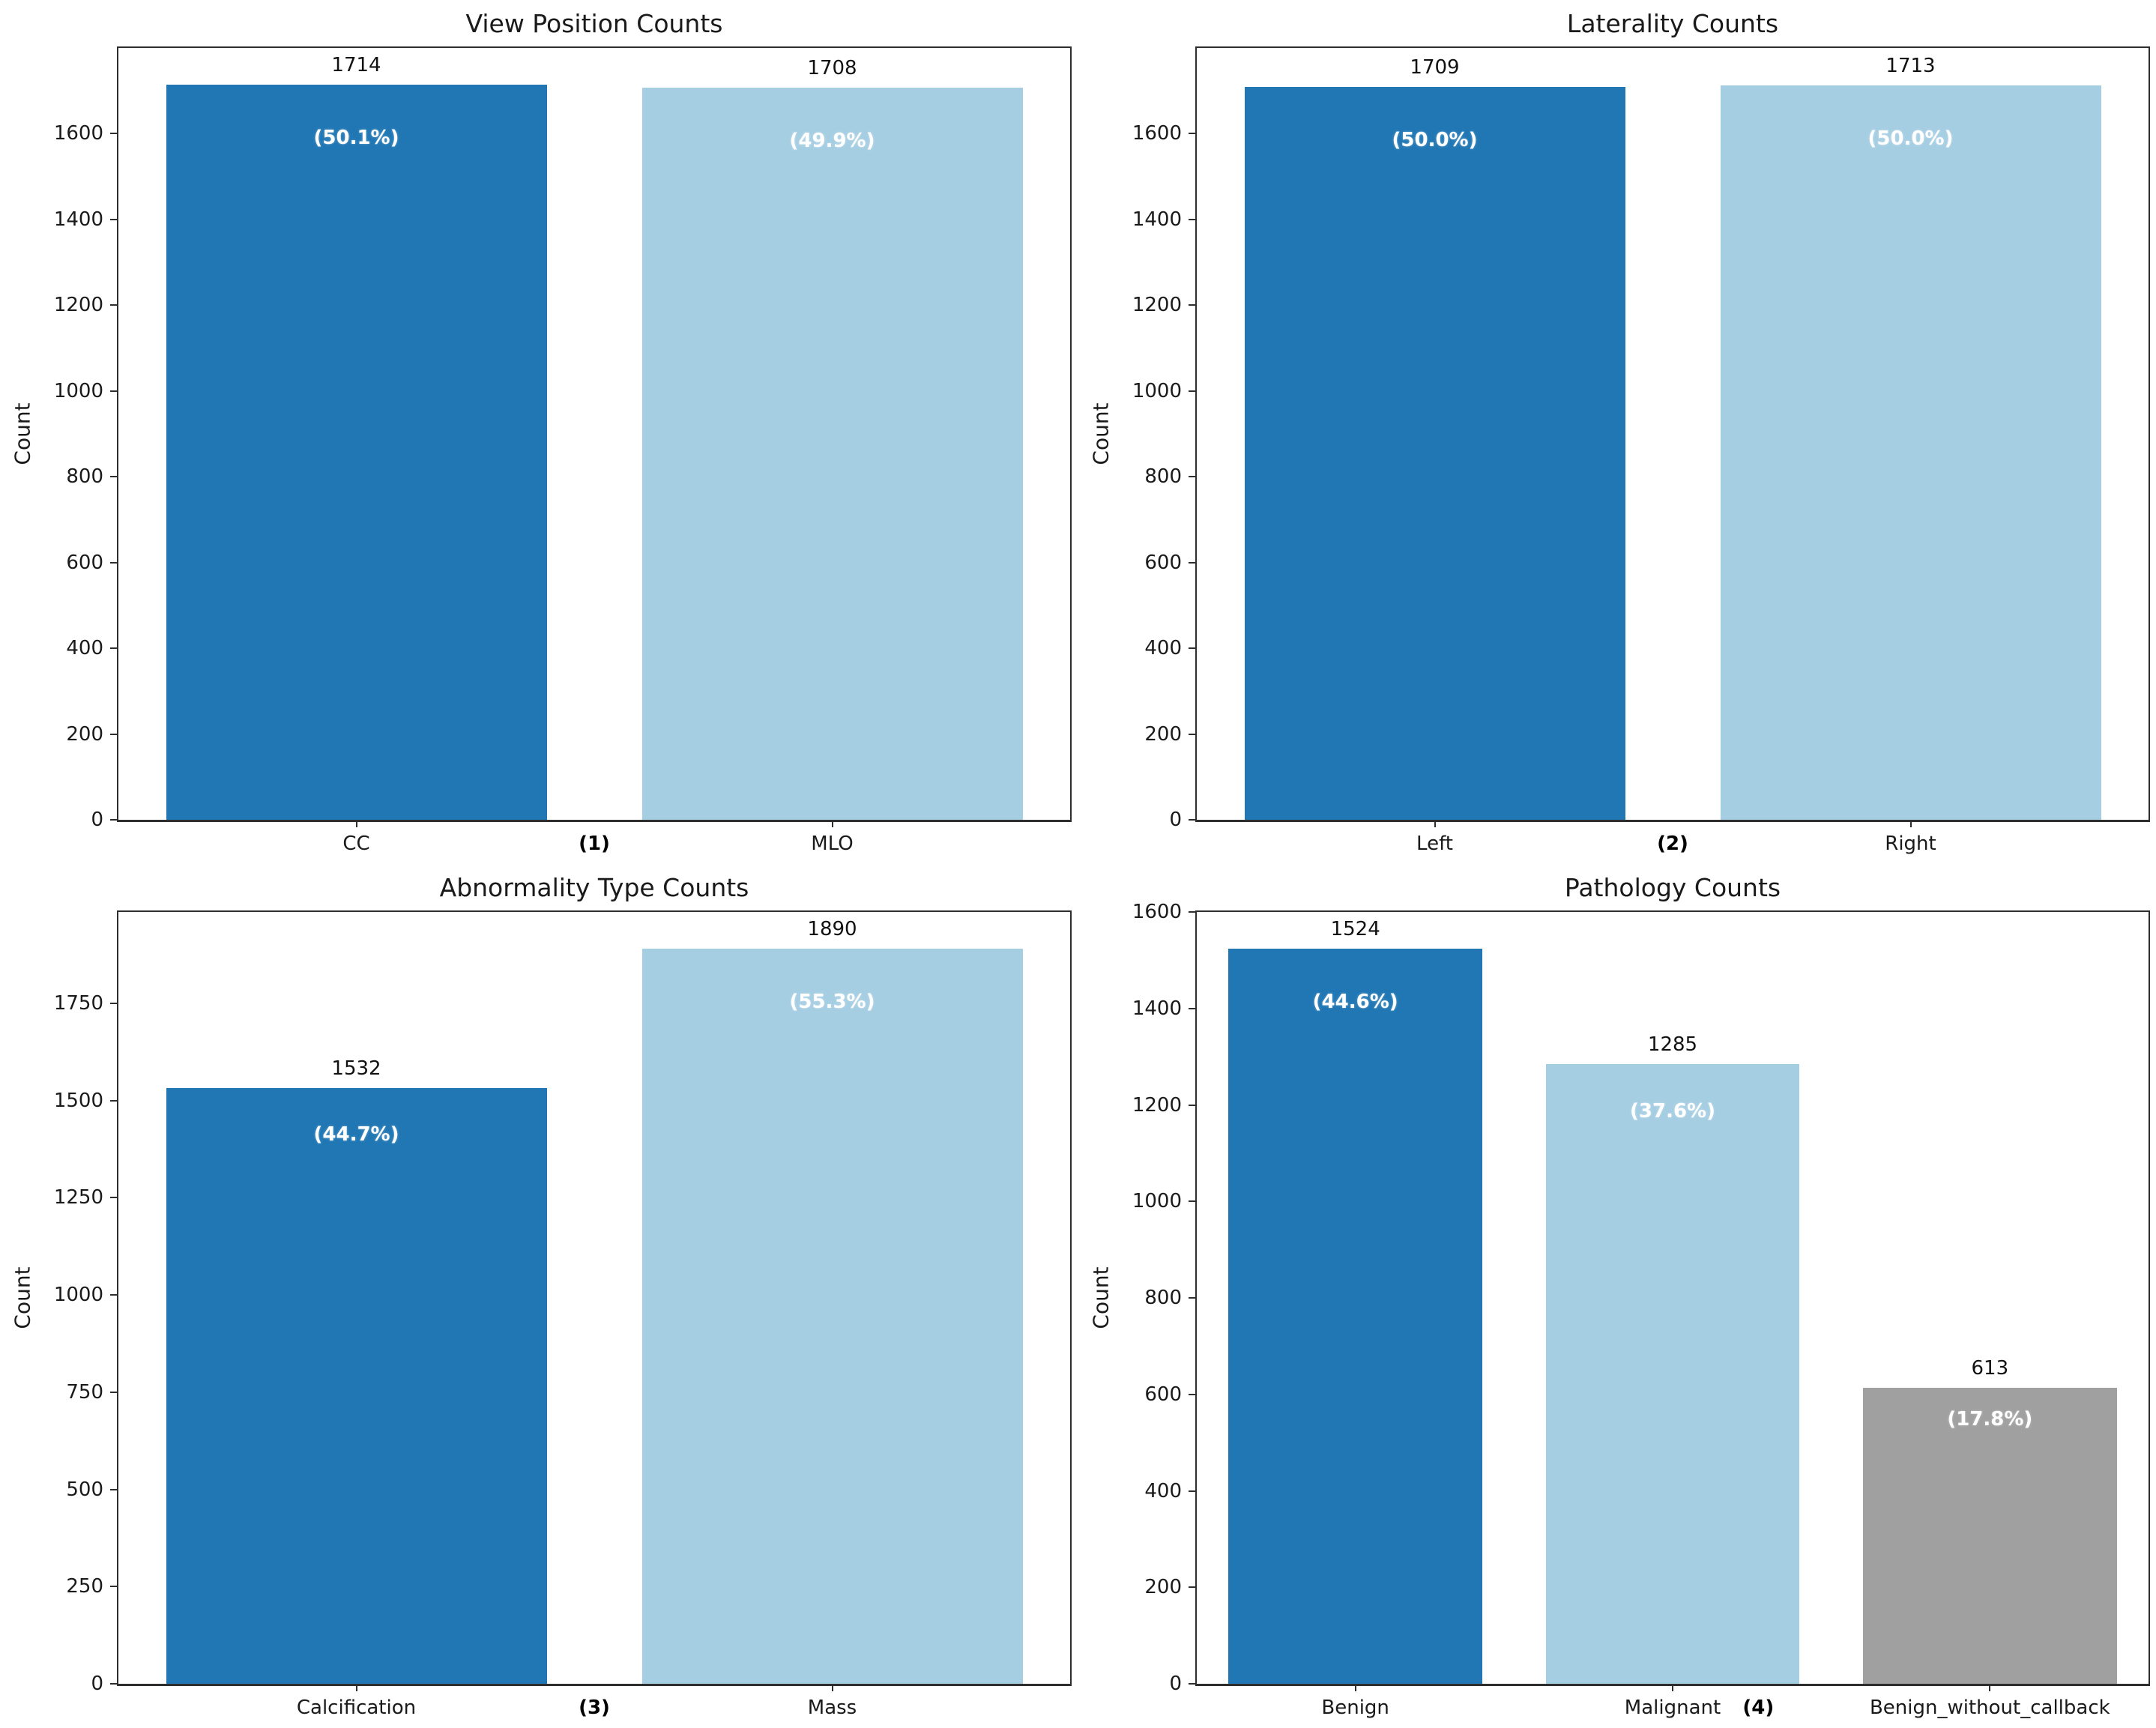 This screenshot has width=2156, height=1728. I want to click on bar-value-label: 1524, so click(1355, 928).